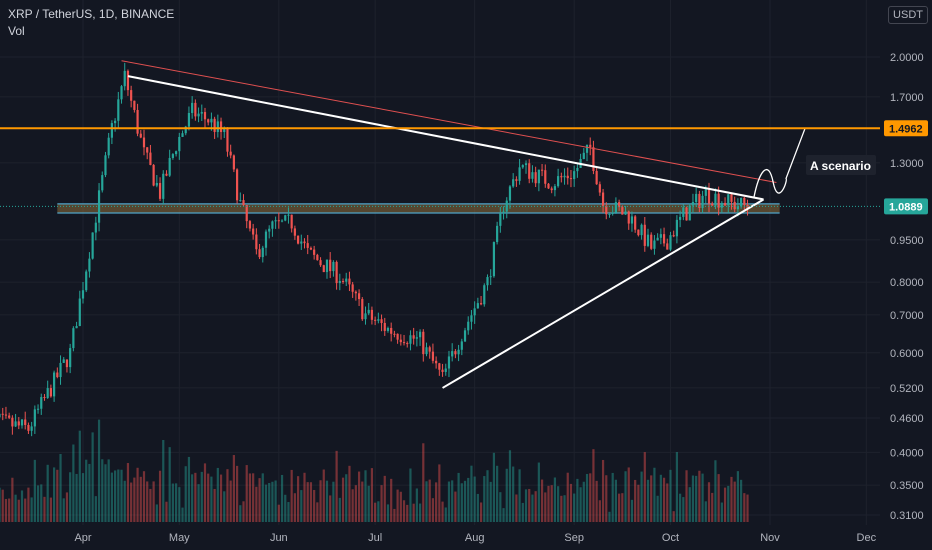 This screenshot has width=932, height=550. Describe the element at coordinates (279, 538) in the screenshot. I see `x-tick-label: Jun` at that location.